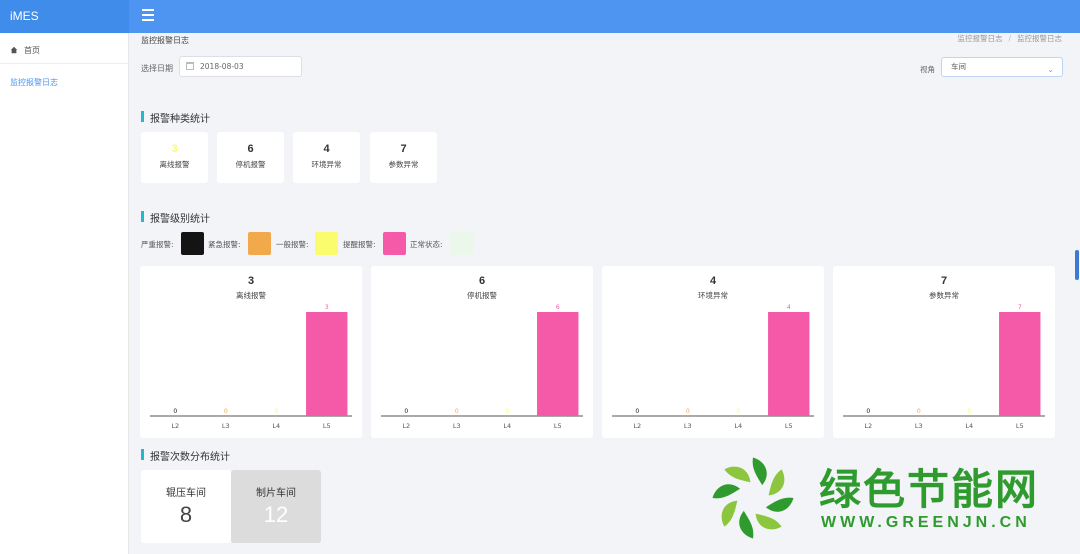 The height and width of the screenshot is (554, 1080). What do you see at coordinates (927, 69) in the screenshot?
I see `view-label: 视角` at bounding box center [927, 69].